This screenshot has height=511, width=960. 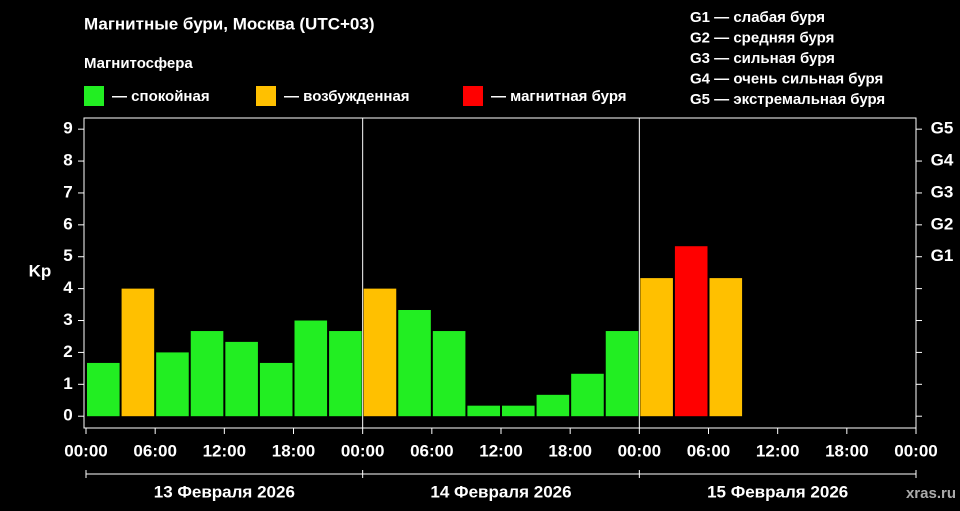 What do you see at coordinates (67, 191) in the screenshot?
I see `y-tick-label: 7` at bounding box center [67, 191].